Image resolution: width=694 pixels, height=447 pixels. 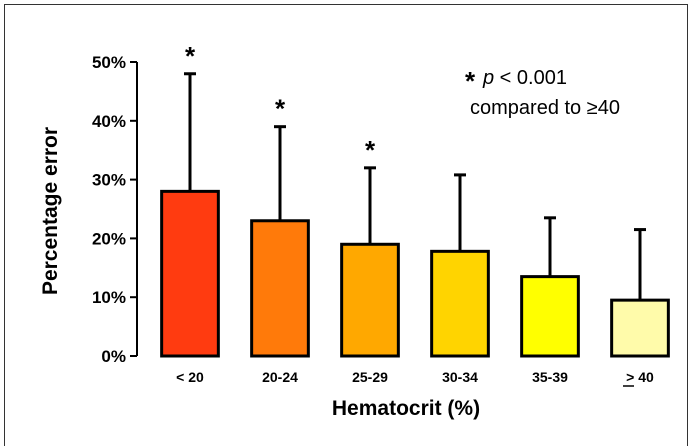 What do you see at coordinates (109, 121) in the screenshot?
I see `y-tick-label: 40%` at bounding box center [109, 121].